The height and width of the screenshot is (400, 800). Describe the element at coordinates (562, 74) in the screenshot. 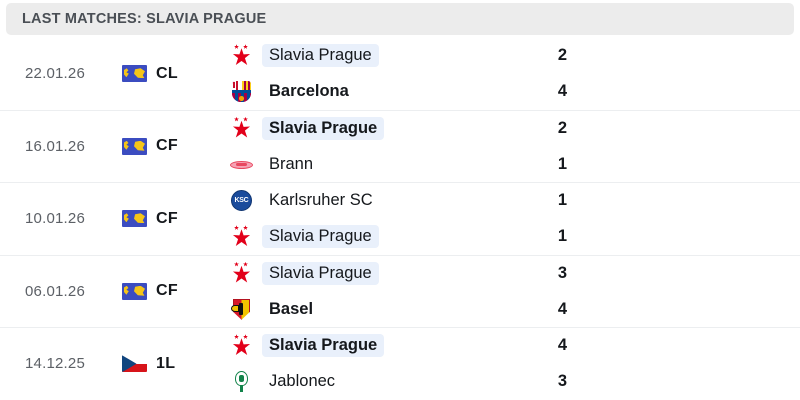

I see `scores-cell: 2 4` at that location.